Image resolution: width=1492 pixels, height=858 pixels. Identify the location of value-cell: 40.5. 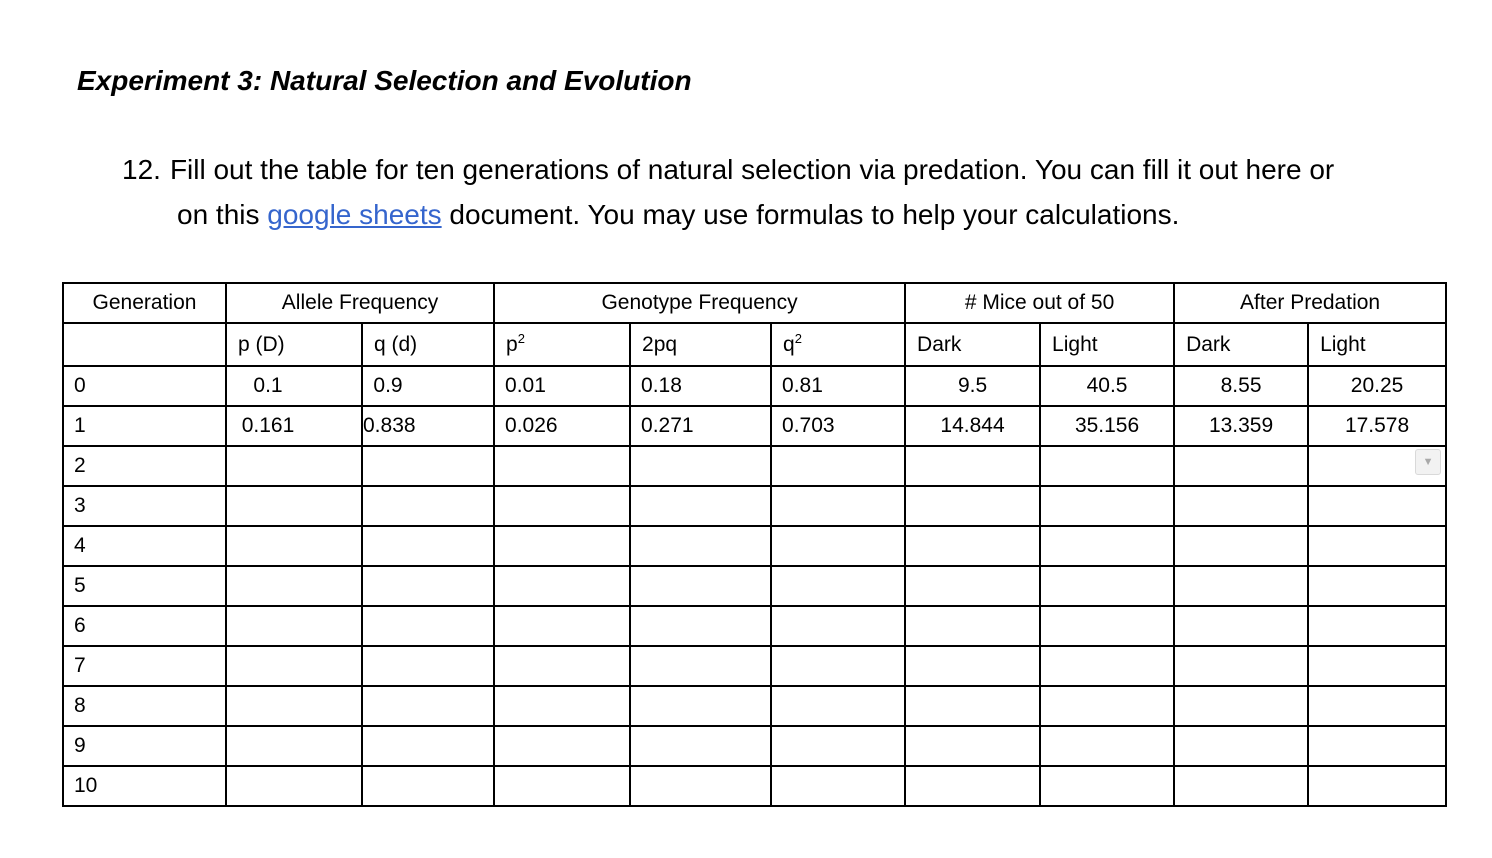
(1107, 386).